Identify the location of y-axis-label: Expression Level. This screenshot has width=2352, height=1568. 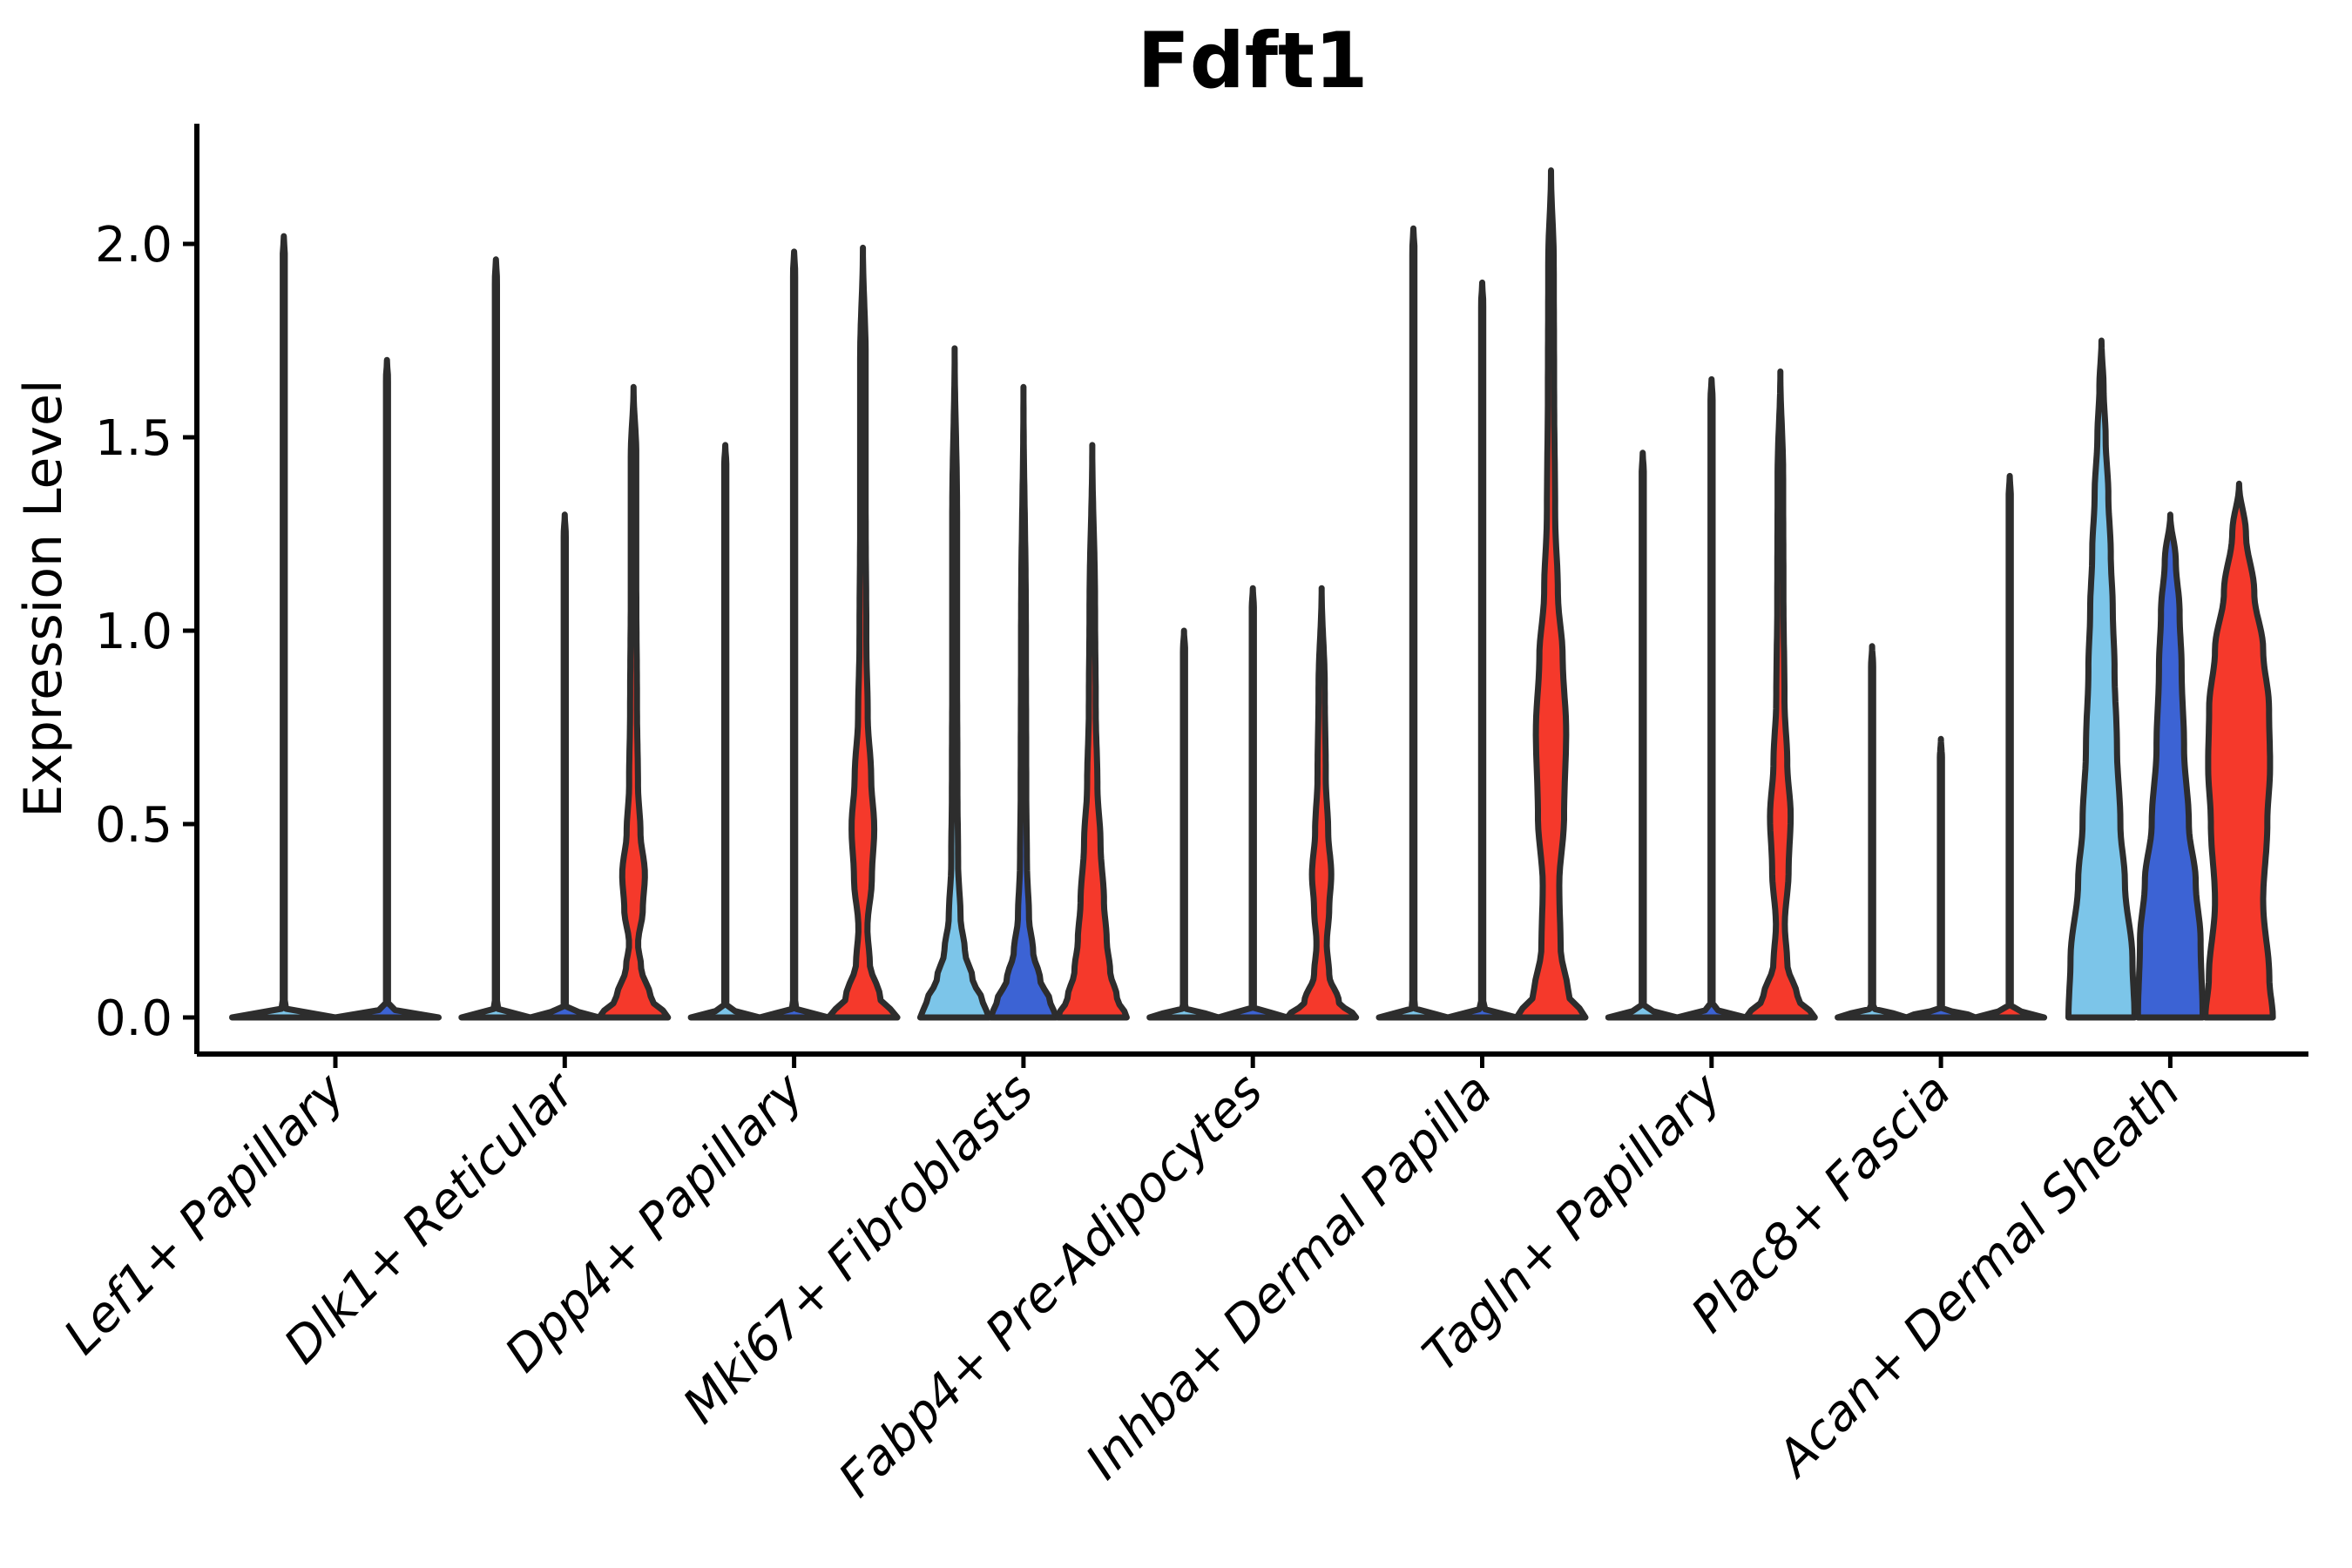
(44, 598).